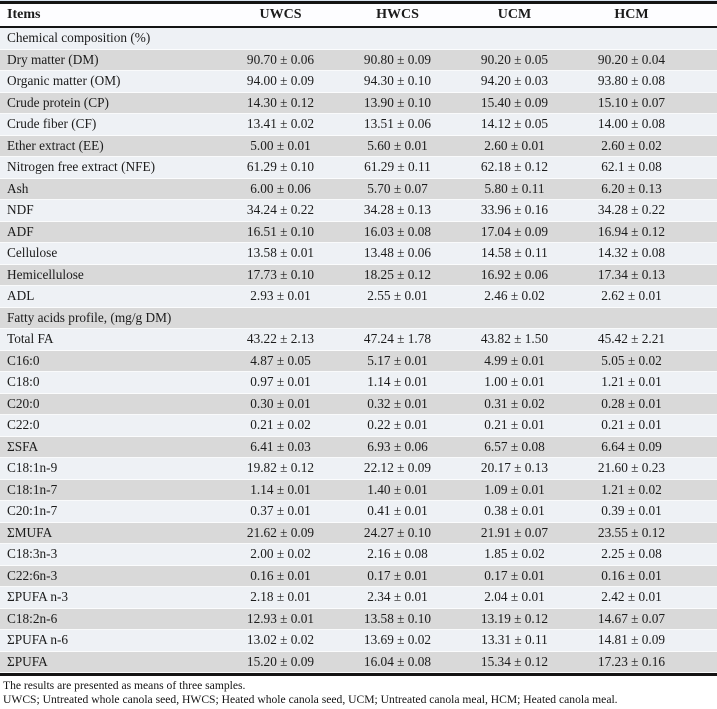 Image resolution: width=717 pixels, height=709 pixels. Describe the element at coordinates (514, 511) in the screenshot. I see `row-value-ucm: 0.38 ± 0.01` at that location.